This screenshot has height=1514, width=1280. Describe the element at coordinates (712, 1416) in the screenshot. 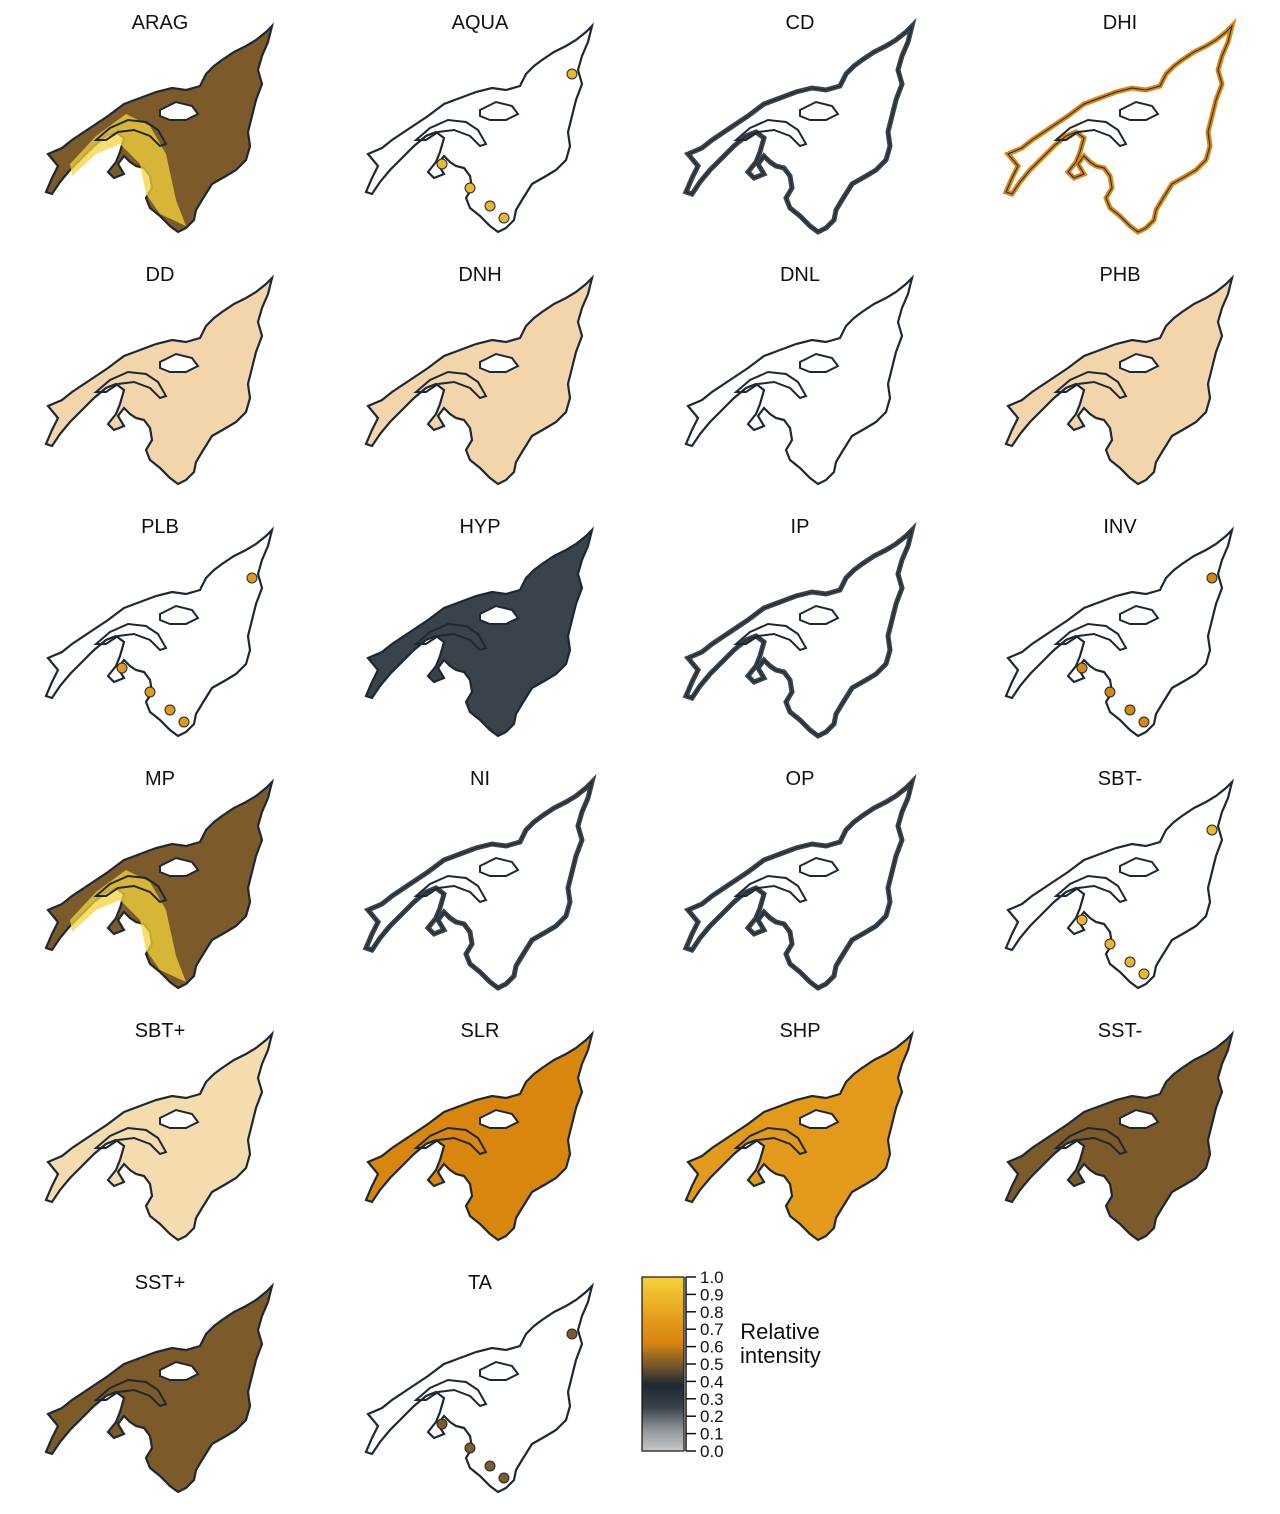

I see `legend-tick-label: 0.2` at that location.